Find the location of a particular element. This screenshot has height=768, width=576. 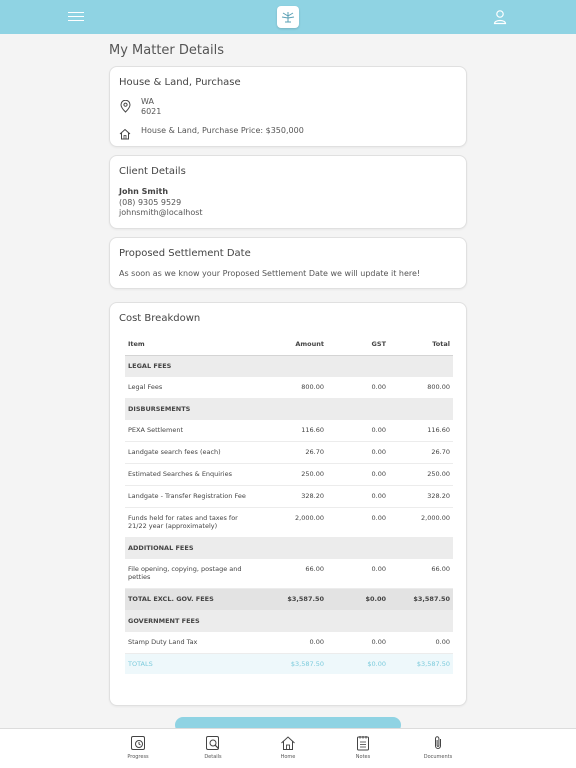

table-row: Legal Fees 800.00 0.00 800.00 is located at coordinates (289, 387).